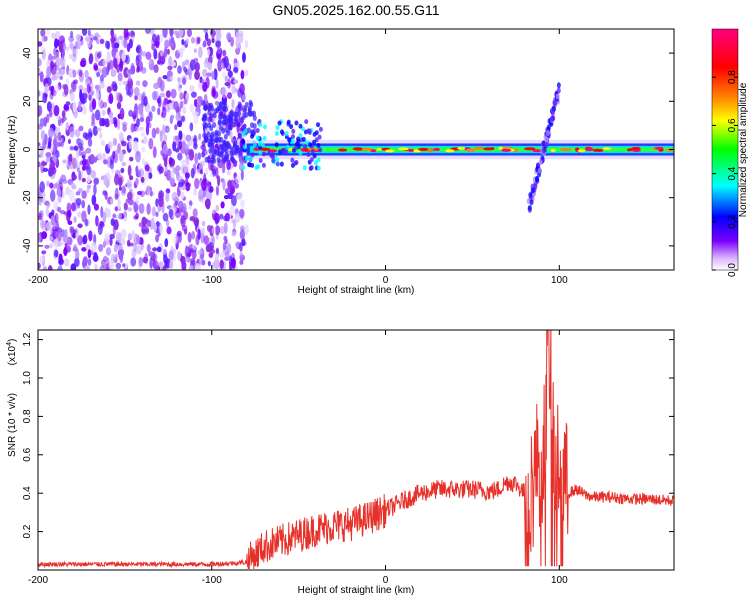 The image size is (750, 600). Describe the element at coordinates (12, 150) in the screenshot. I see `top-y-axis-label: Frequency (Hz)` at that location.